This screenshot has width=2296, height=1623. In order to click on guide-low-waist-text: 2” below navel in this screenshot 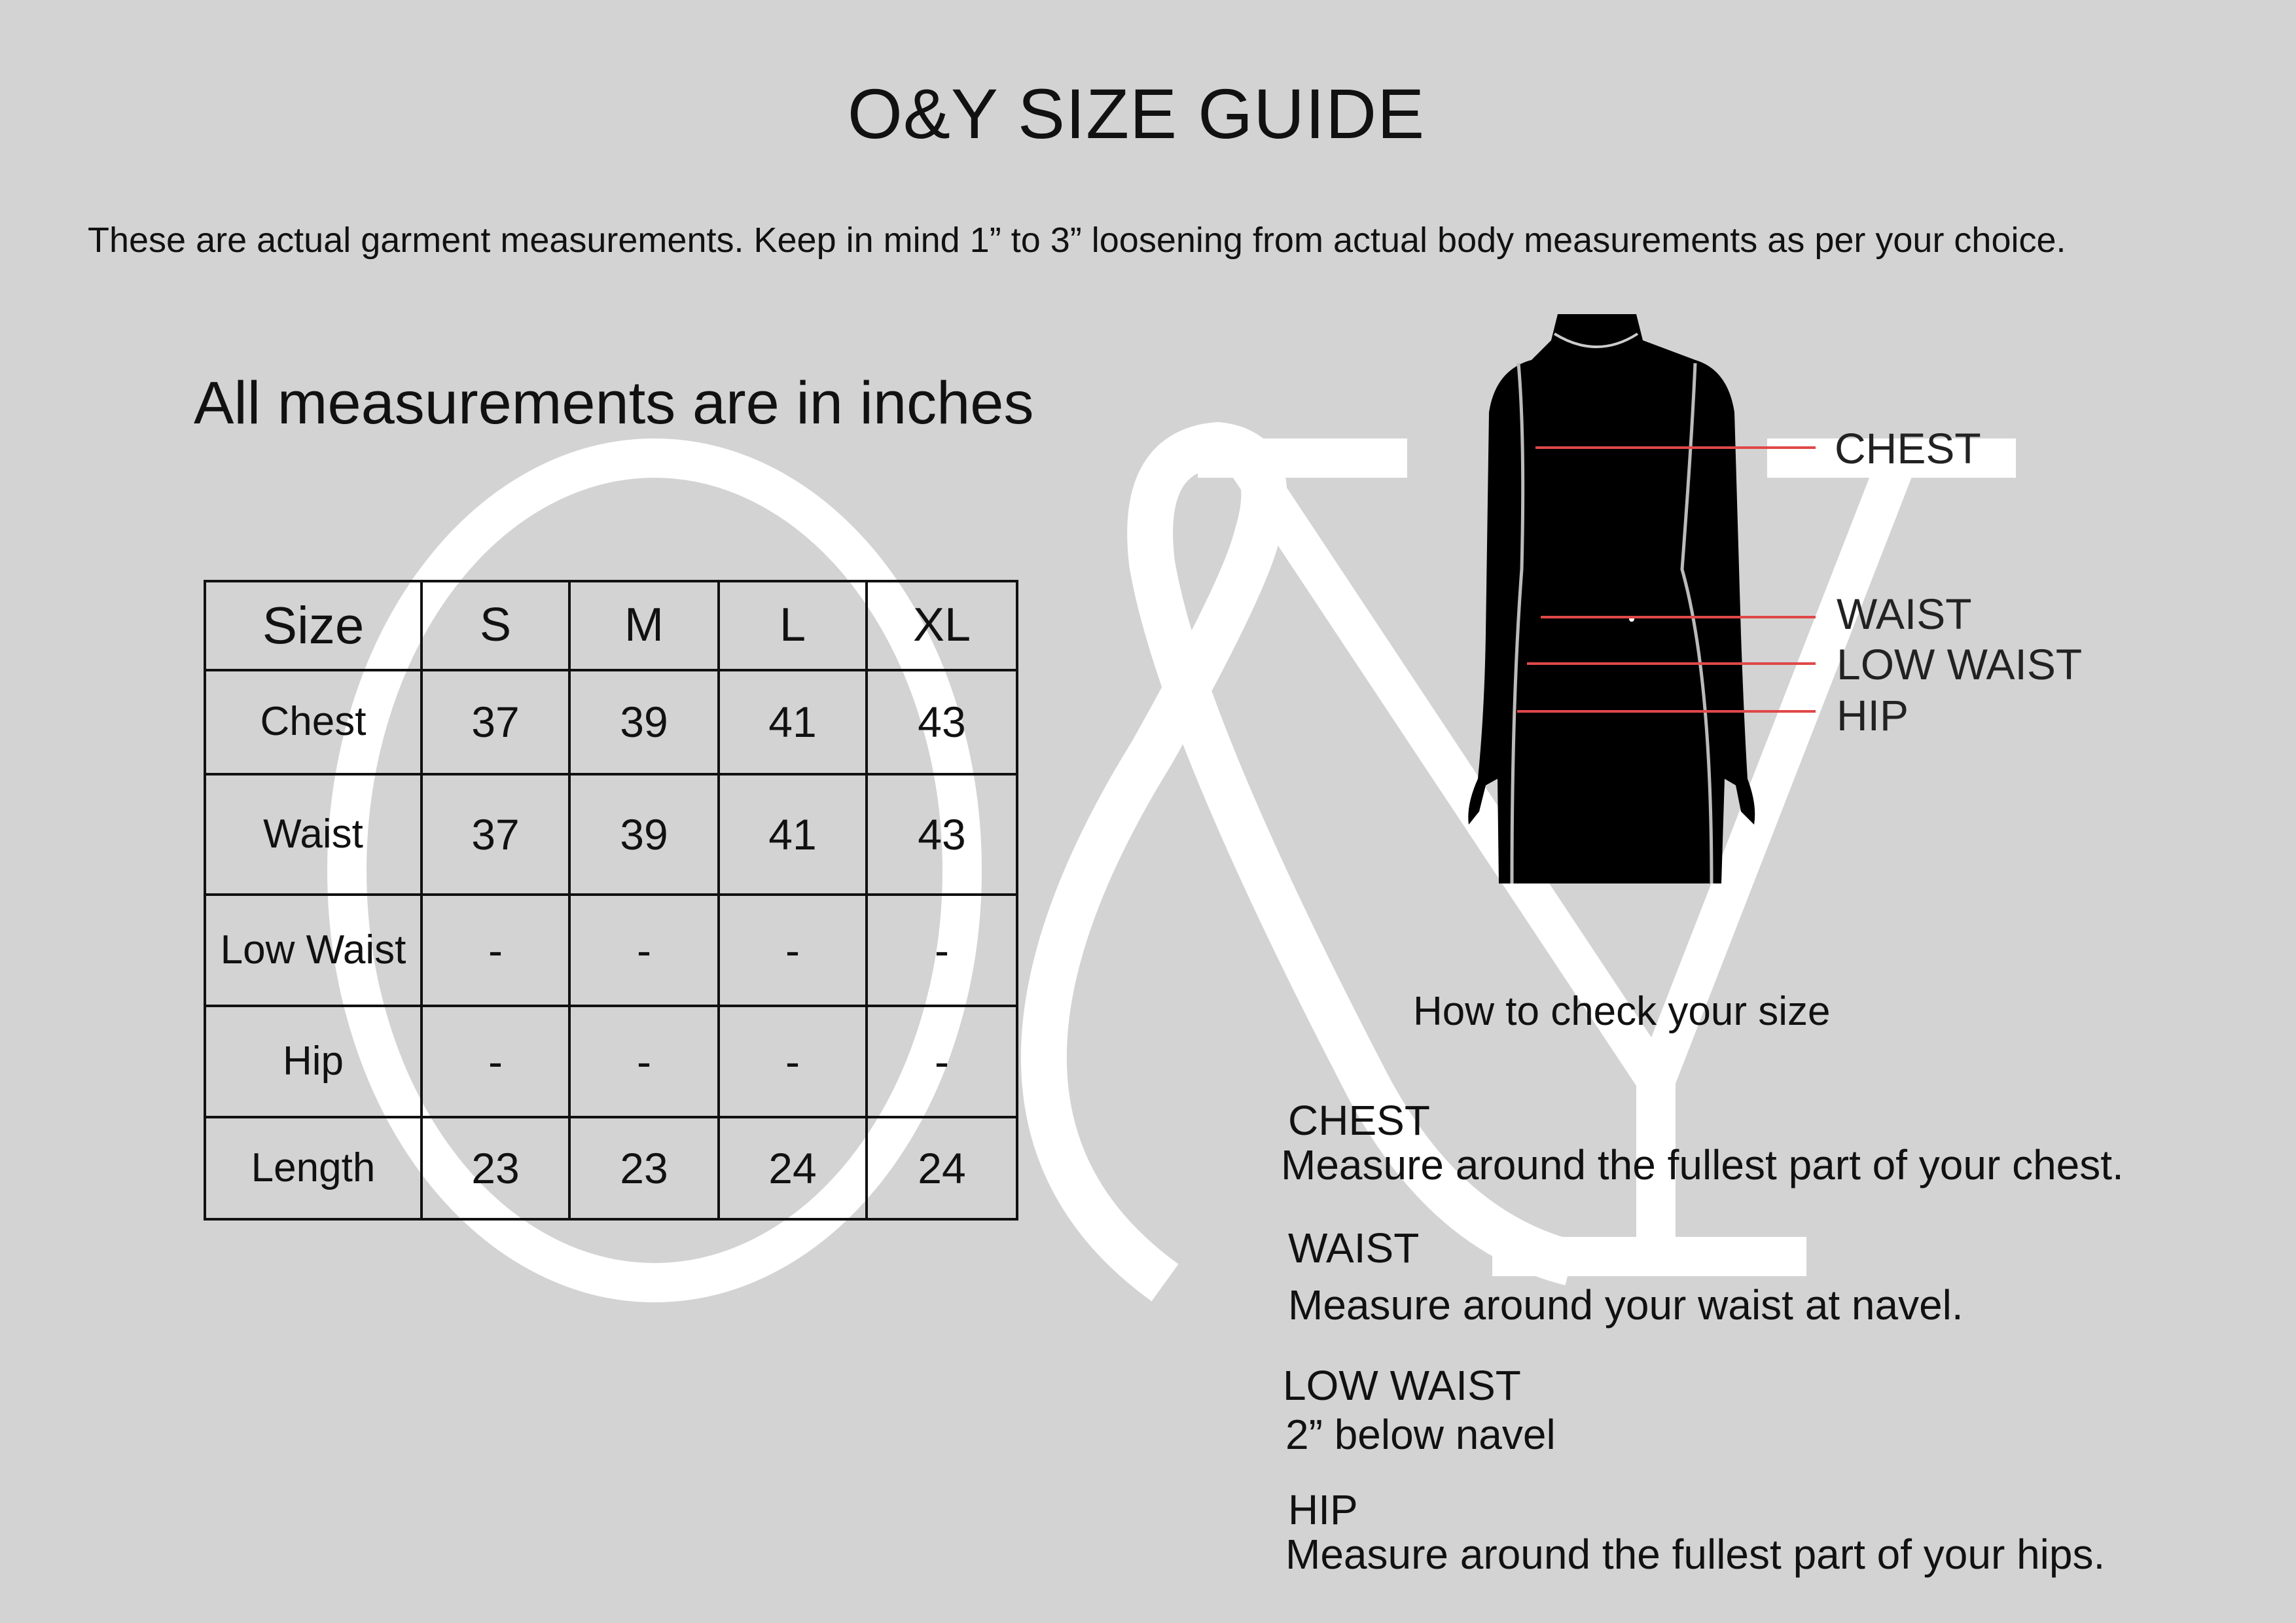, I will do `click(1420, 1434)`.